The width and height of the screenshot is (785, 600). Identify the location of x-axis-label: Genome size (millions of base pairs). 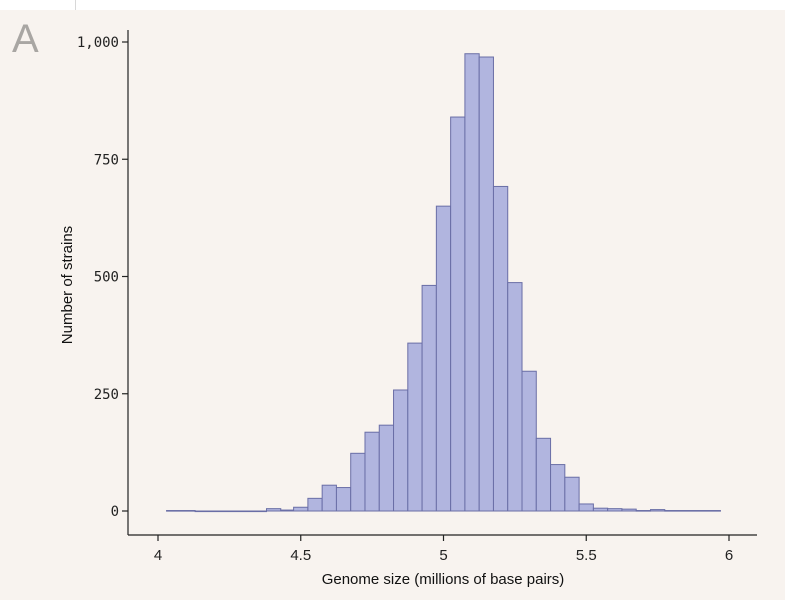
(443, 579).